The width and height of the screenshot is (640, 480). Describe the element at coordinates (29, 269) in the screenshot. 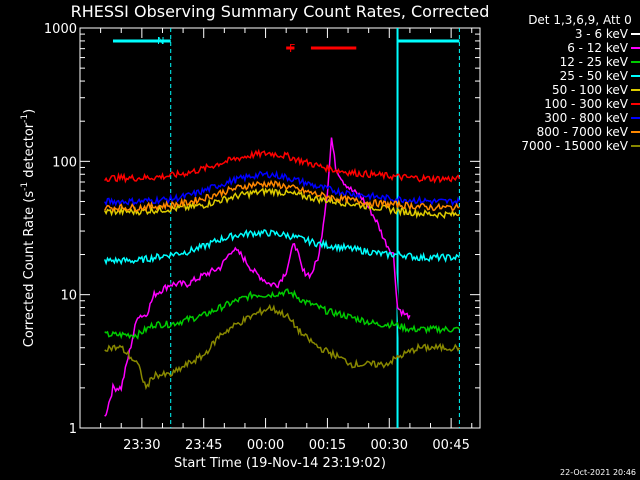

I see `y-axis-label-main: Corrected Count Rate (s` at that location.